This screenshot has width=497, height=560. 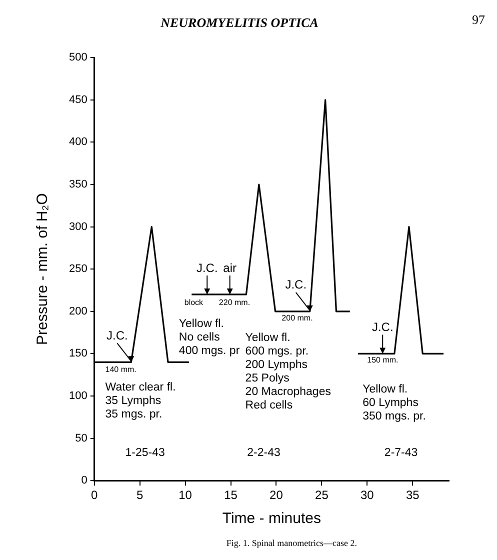 I want to click on y-tick-label: 0, so click(x=84, y=480).